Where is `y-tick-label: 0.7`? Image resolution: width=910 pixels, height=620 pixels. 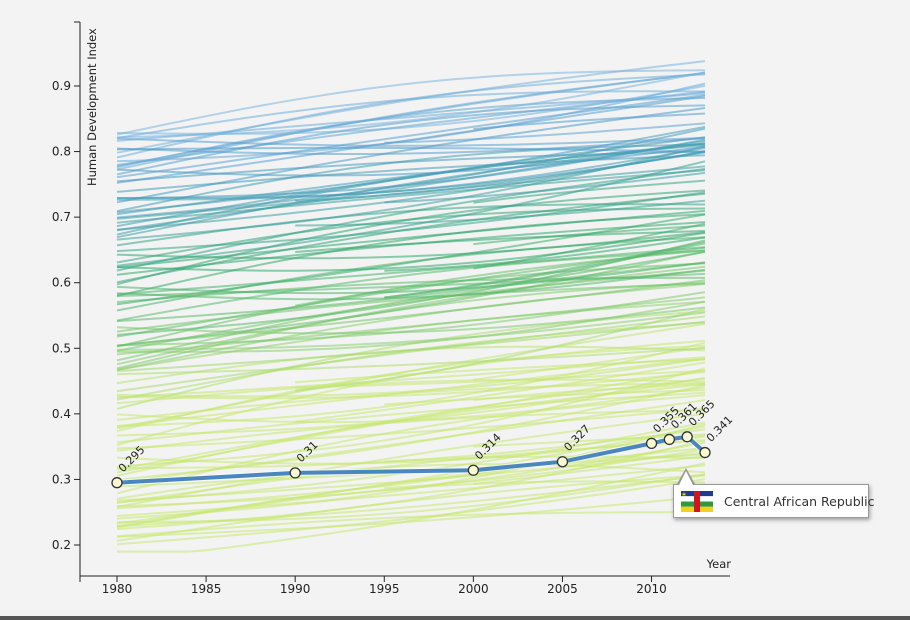
y-tick-label: 0.7 is located at coordinates (61, 217).